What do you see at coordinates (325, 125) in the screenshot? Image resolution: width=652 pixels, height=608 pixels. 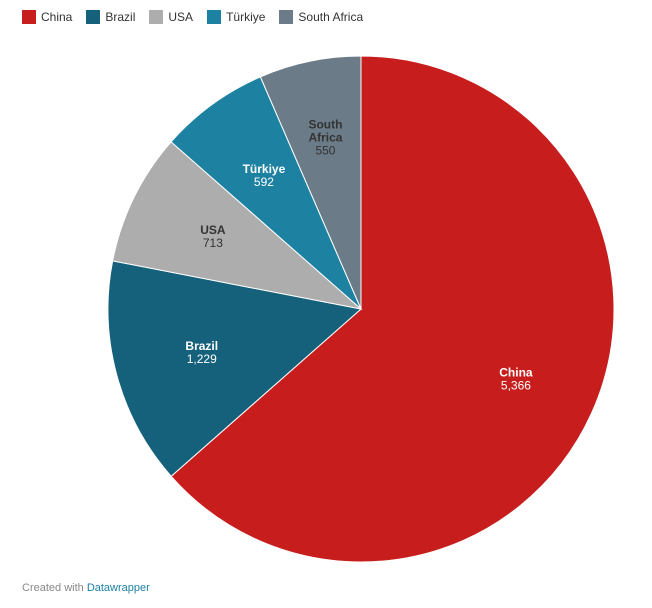 I see `slice-name-south-africa-0: South` at bounding box center [325, 125].